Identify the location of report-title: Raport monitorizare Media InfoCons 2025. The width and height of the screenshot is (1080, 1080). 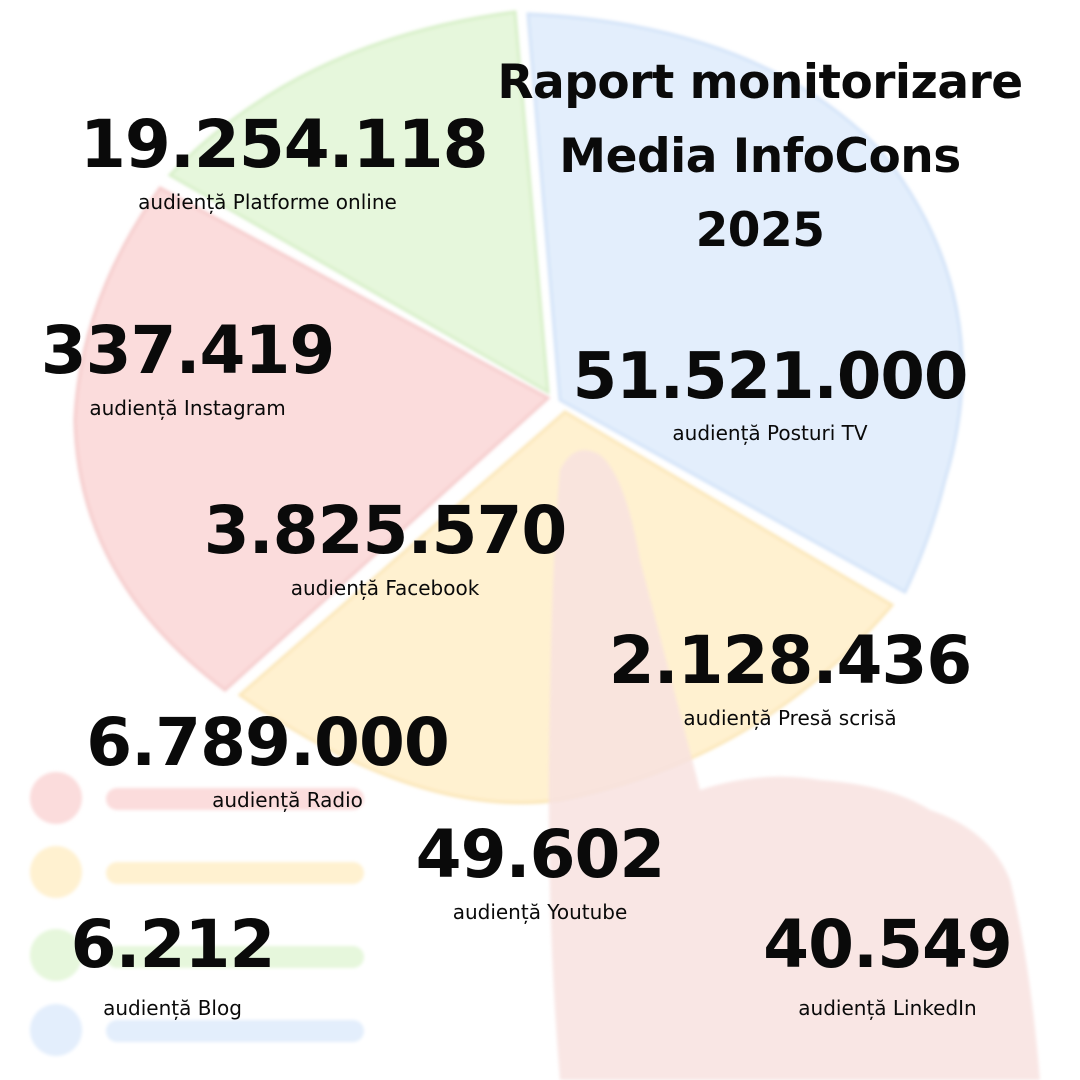
(760, 157).